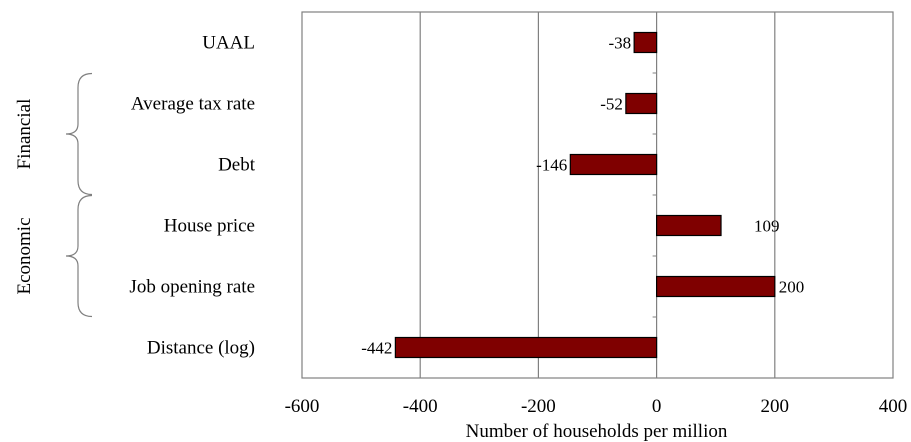 The height and width of the screenshot is (442, 911). What do you see at coordinates (201, 348) in the screenshot?
I see `category-label: Distance (log)` at bounding box center [201, 348].